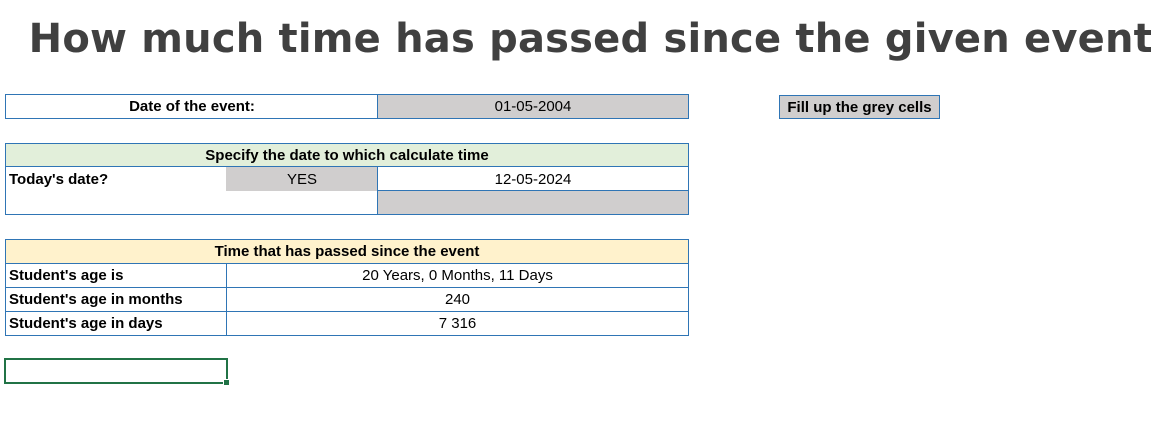  Describe the element at coordinates (457, 276) in the screenshot. I see `result-row-value: 20 Years, 0 Months, 11 Days` at that location.